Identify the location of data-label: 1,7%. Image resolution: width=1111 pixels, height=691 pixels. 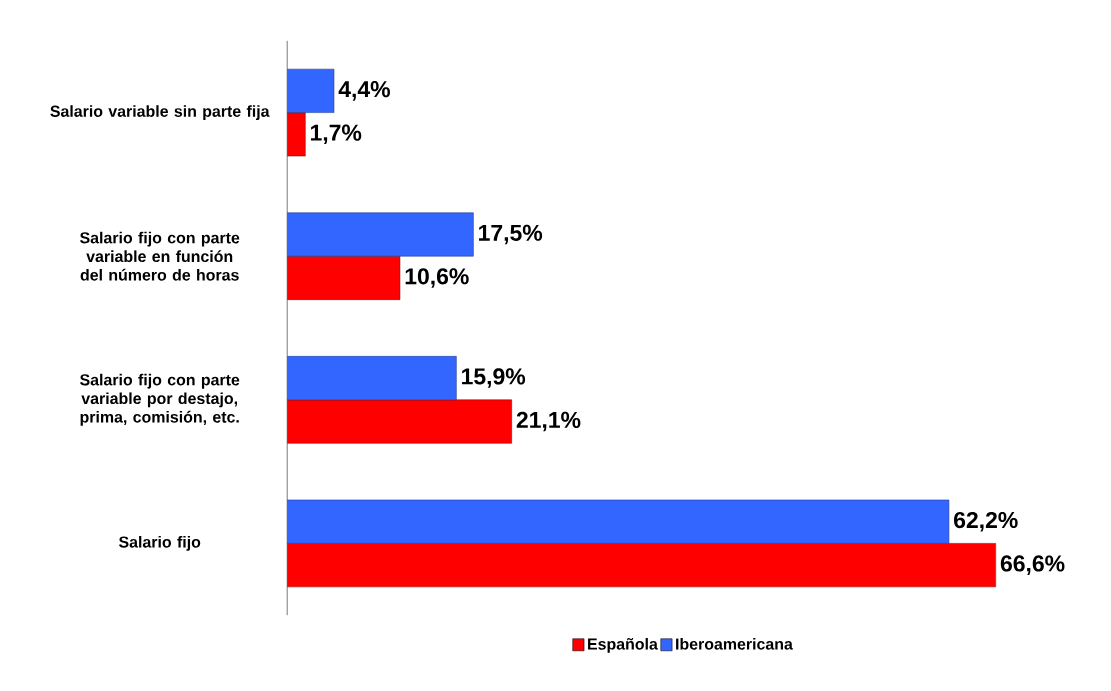
(336, 134).